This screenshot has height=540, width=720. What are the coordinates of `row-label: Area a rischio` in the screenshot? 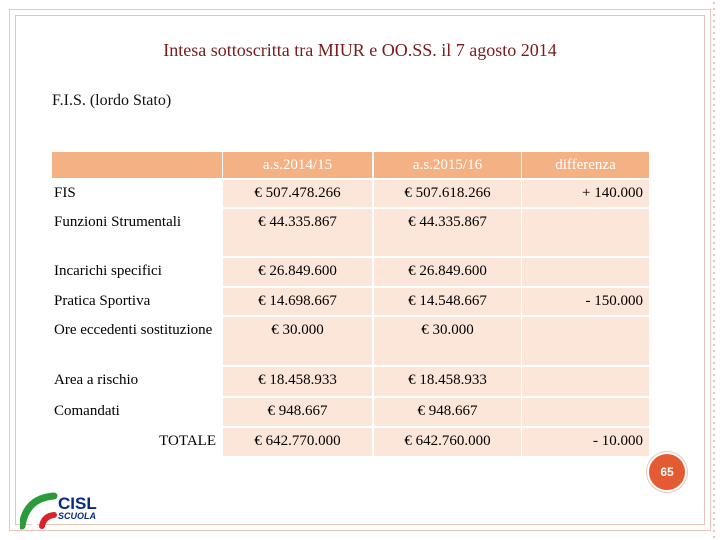 It's located at (137, 381).